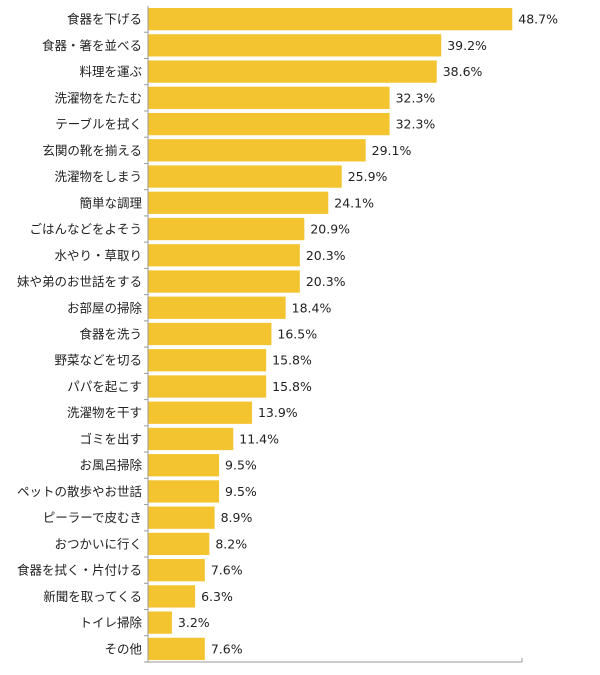 The image size is (600, 675). What do you see at coordinates (79, 570) in the screenshot?
I see `category-label: 食器を拭く・片付ける` at bounding box center [79, 570].